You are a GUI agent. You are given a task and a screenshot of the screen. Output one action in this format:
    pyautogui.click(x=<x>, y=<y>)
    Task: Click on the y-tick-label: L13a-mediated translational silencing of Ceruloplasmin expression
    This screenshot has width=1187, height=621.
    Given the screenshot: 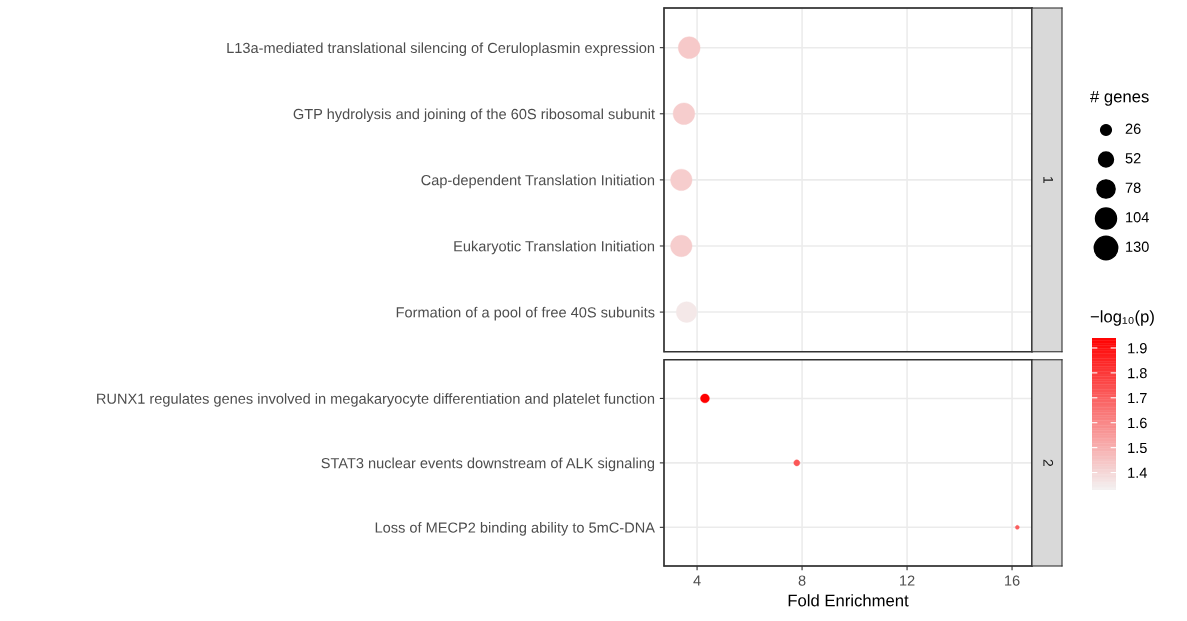 What is the action you would take?
    pyautogui.click(x=441, y=49)
    